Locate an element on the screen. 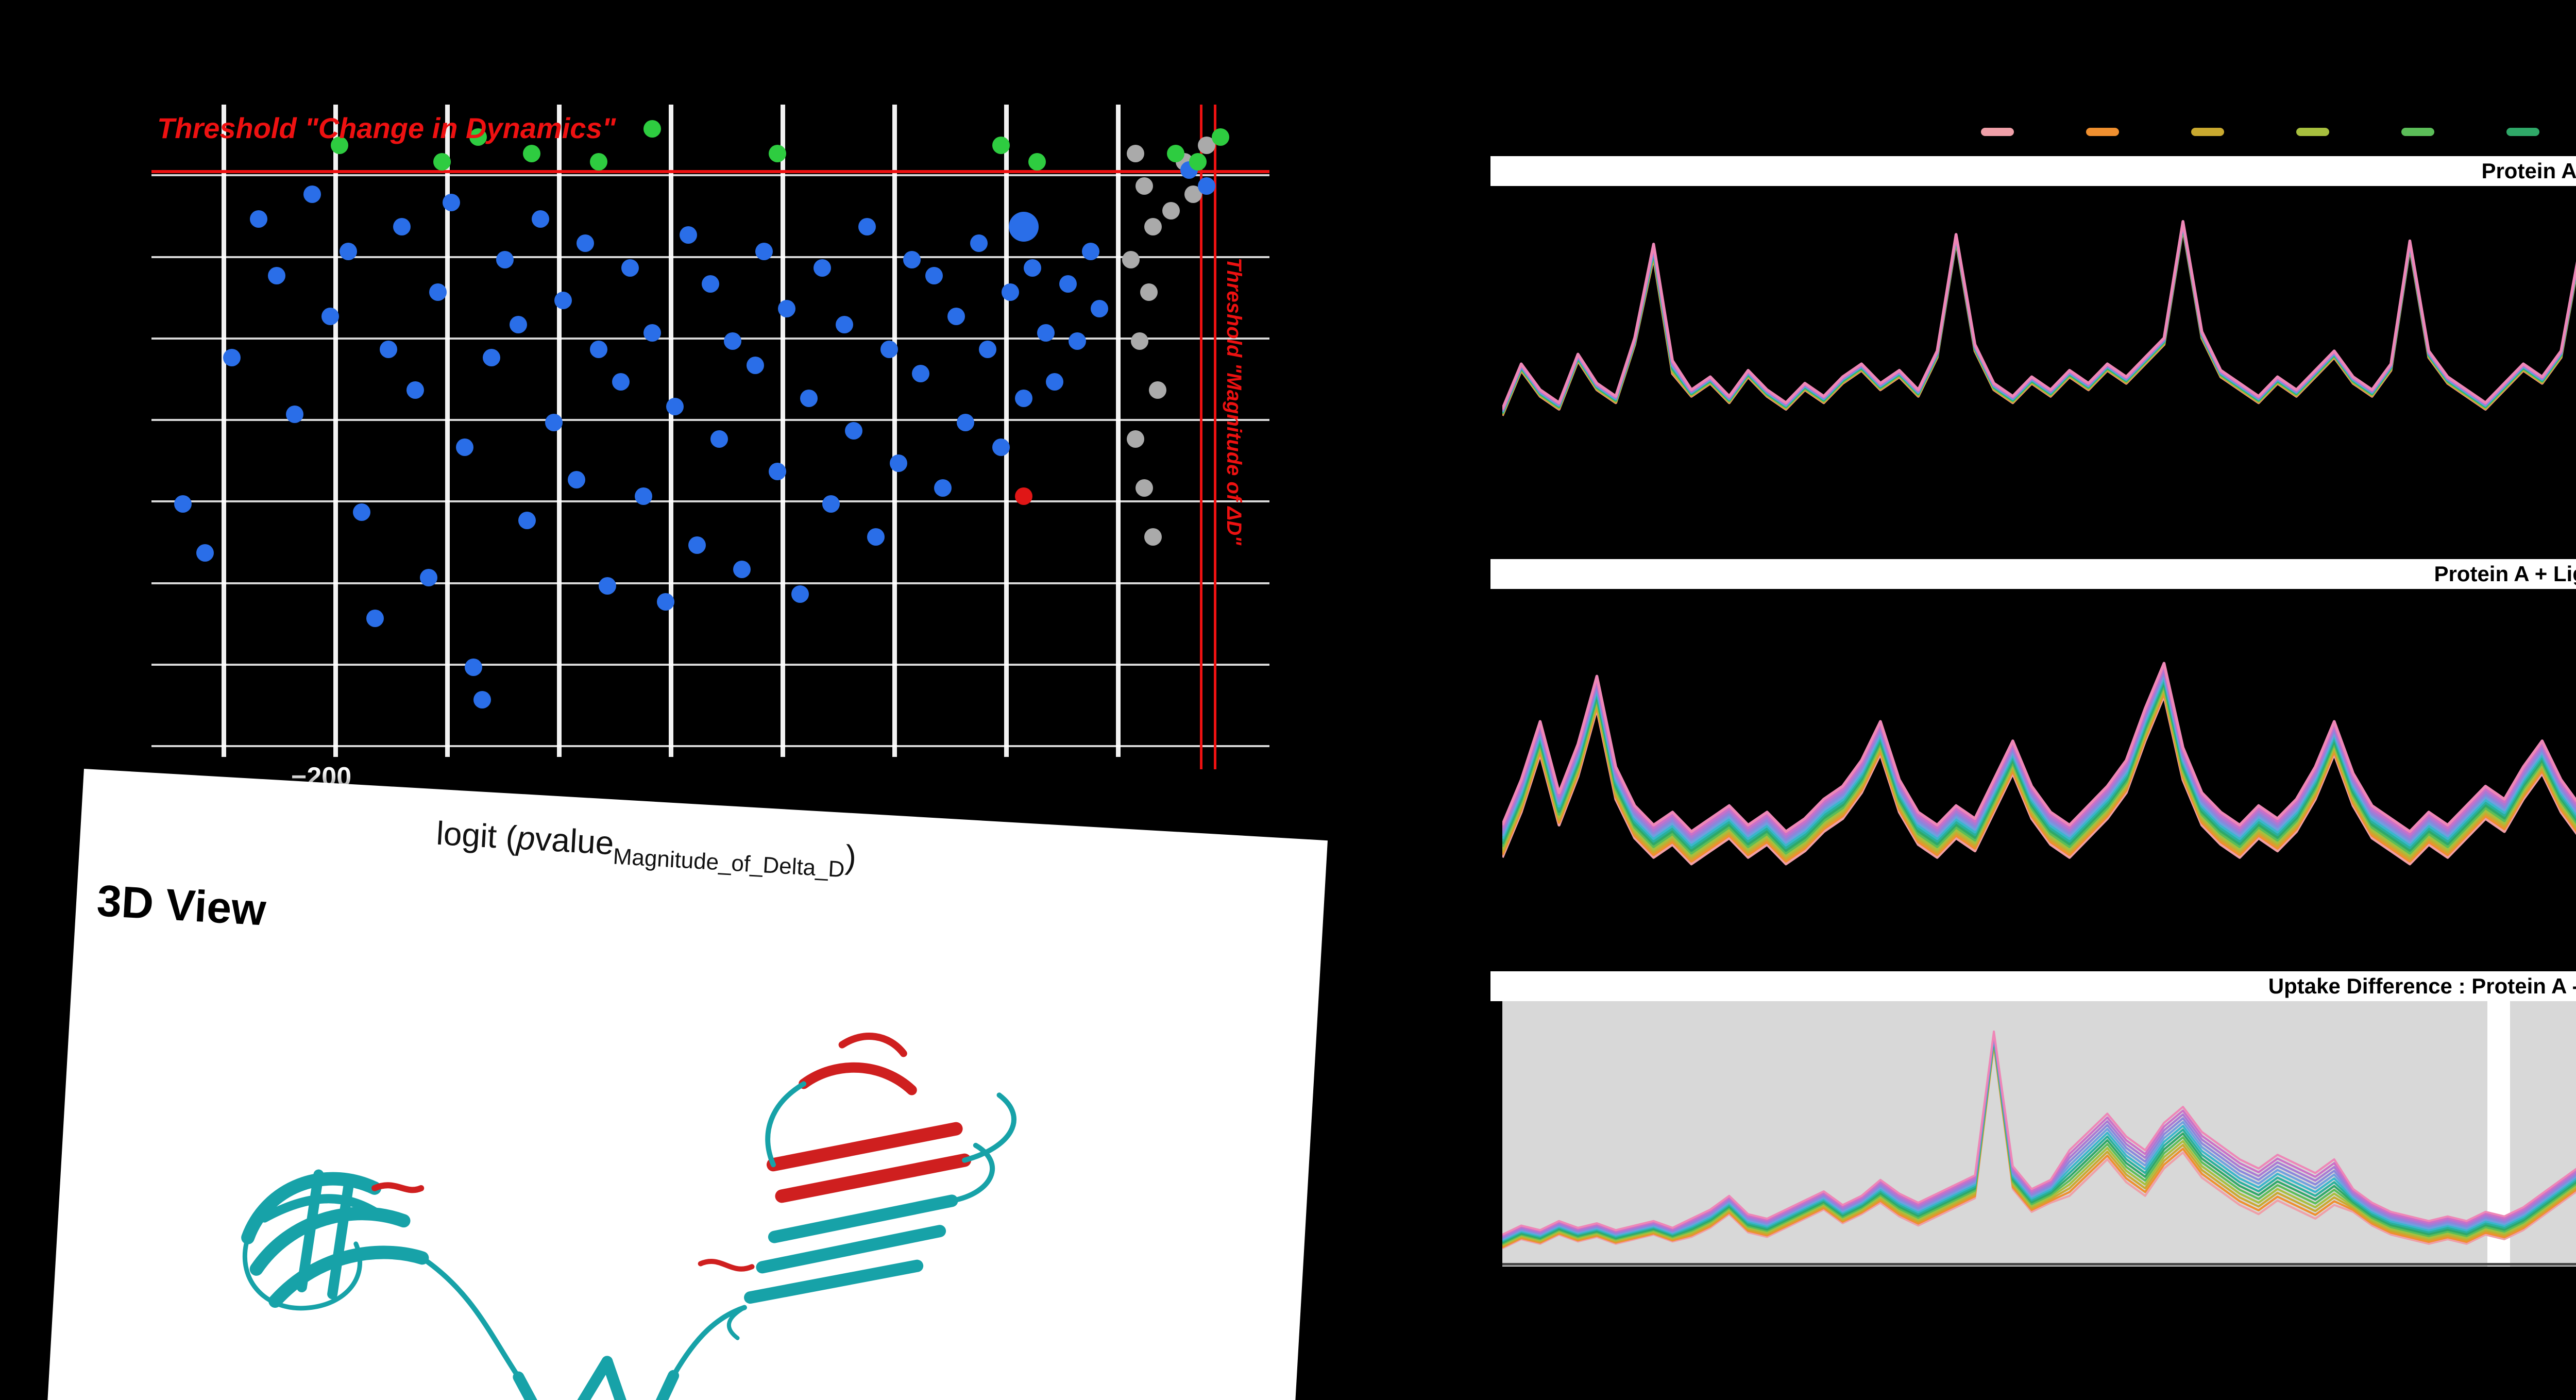 The width and height of the screenshot is (2576, 1400). scatter-point-highlight is located at coordinates (1023, 227).